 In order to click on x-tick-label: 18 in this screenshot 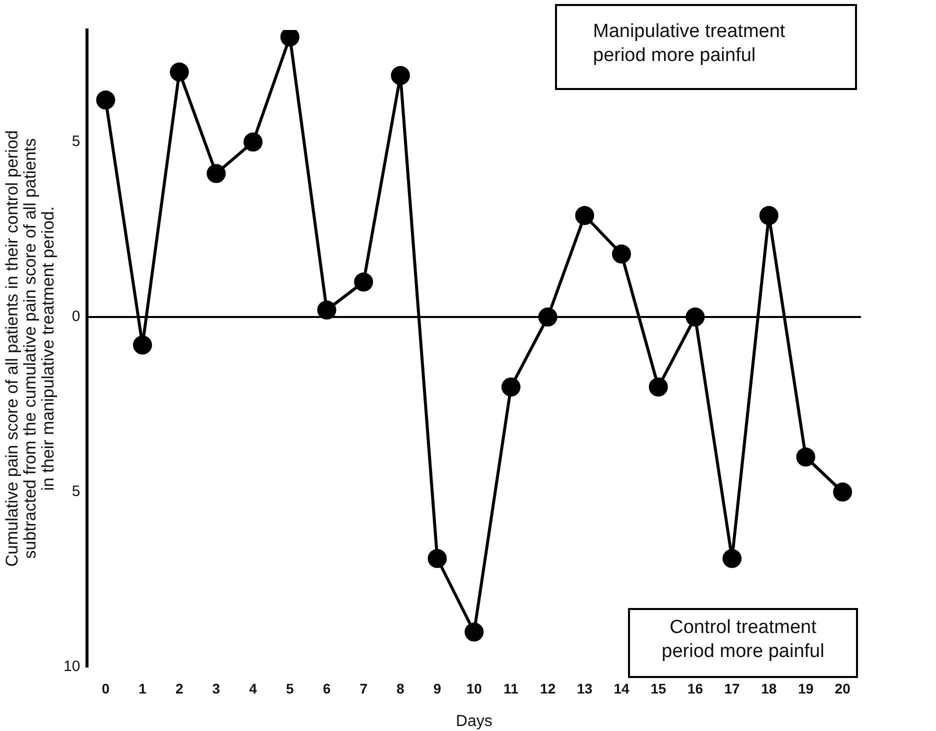, I will do `click(769, 688)`.